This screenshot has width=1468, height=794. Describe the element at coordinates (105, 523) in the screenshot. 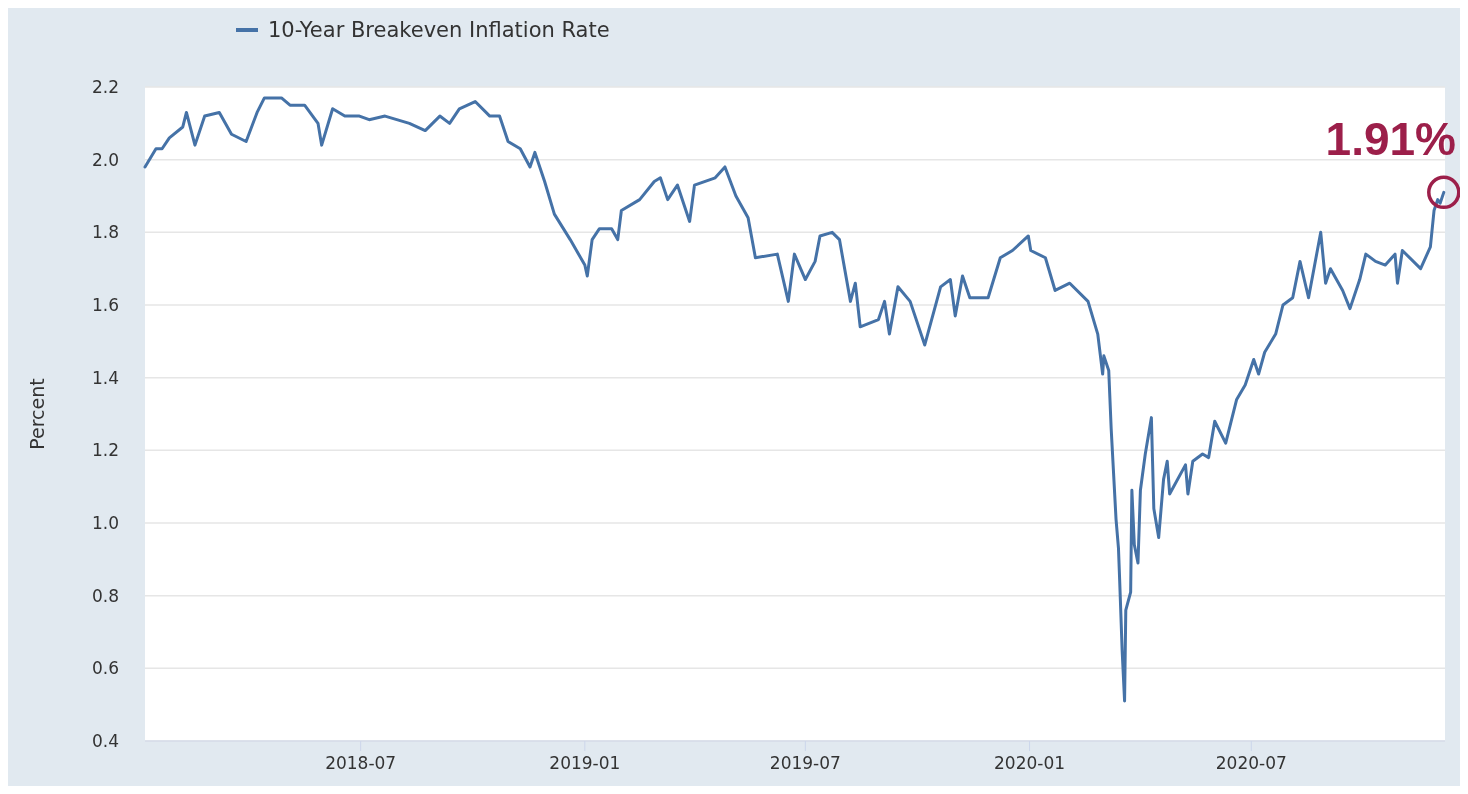

I see `y-tick-label: 1.0` at that location.